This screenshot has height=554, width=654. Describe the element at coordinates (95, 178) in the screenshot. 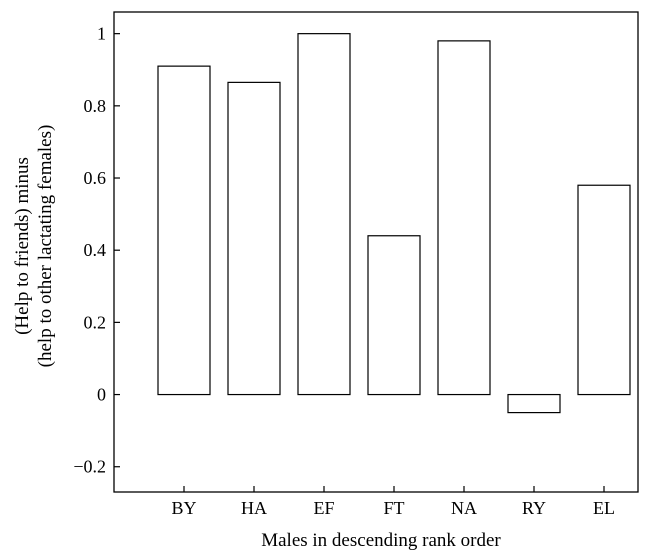

I see `y-tick-label: 0.6` at that location.